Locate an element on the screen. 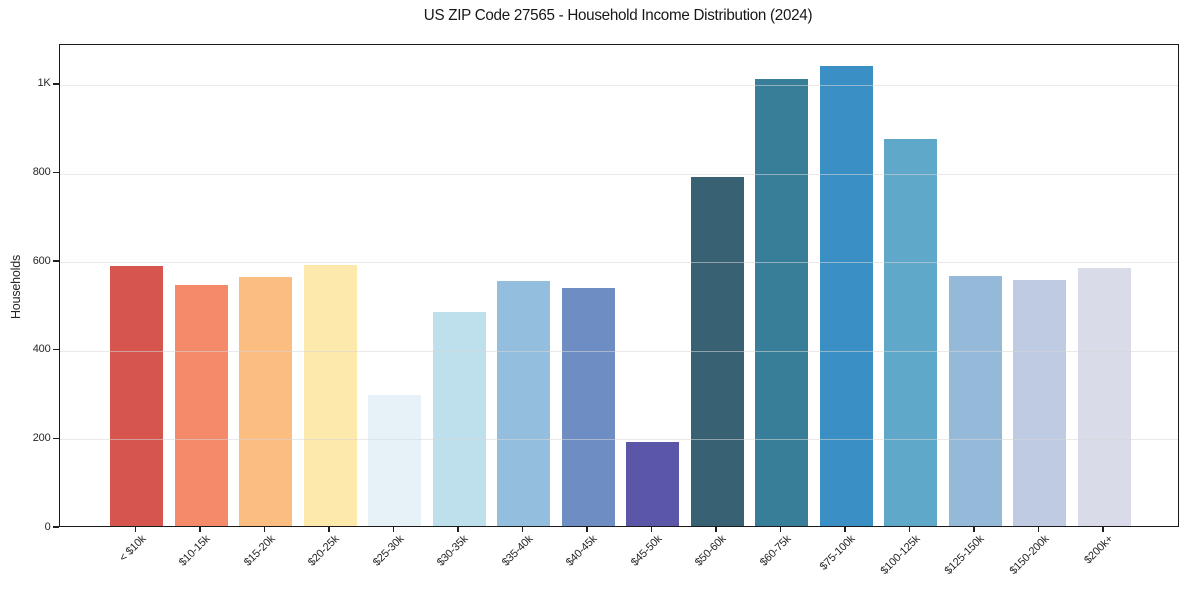 Image resolution: width=1189 pixels, height=590 pixels. y-tick-label: 0 is located at coordinates (47, 526).